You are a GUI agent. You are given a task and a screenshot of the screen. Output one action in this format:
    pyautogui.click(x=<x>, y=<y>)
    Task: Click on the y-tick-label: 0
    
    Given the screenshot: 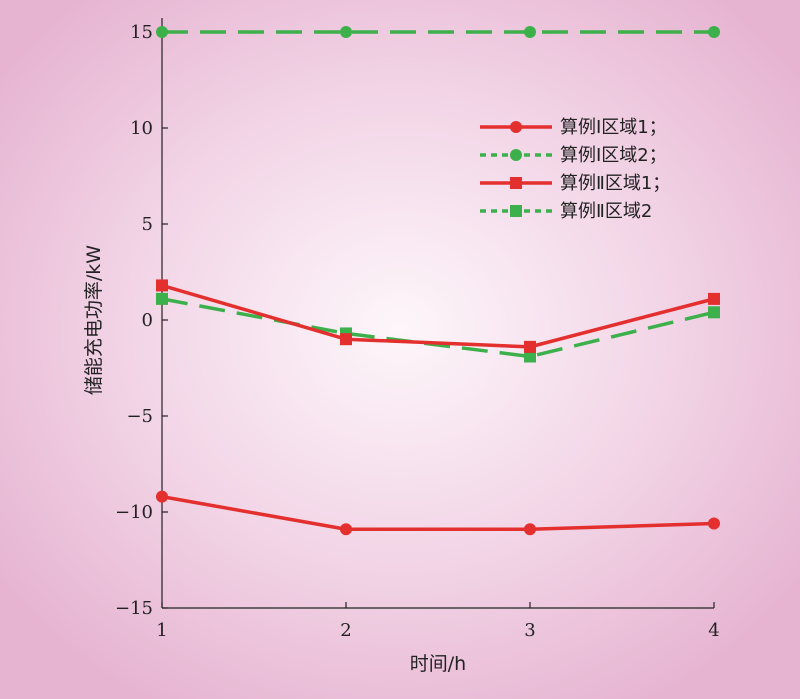 What is the action you would take?
    pyautogui.click(x=147, y=320)
    